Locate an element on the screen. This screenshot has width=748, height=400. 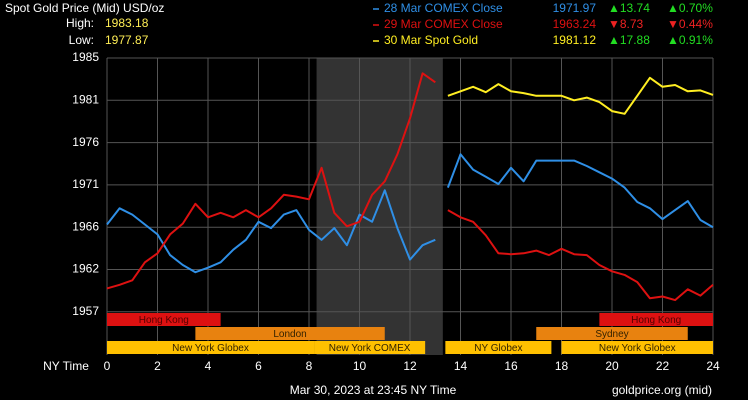
session-label: London is located at coordinates (289, 334).